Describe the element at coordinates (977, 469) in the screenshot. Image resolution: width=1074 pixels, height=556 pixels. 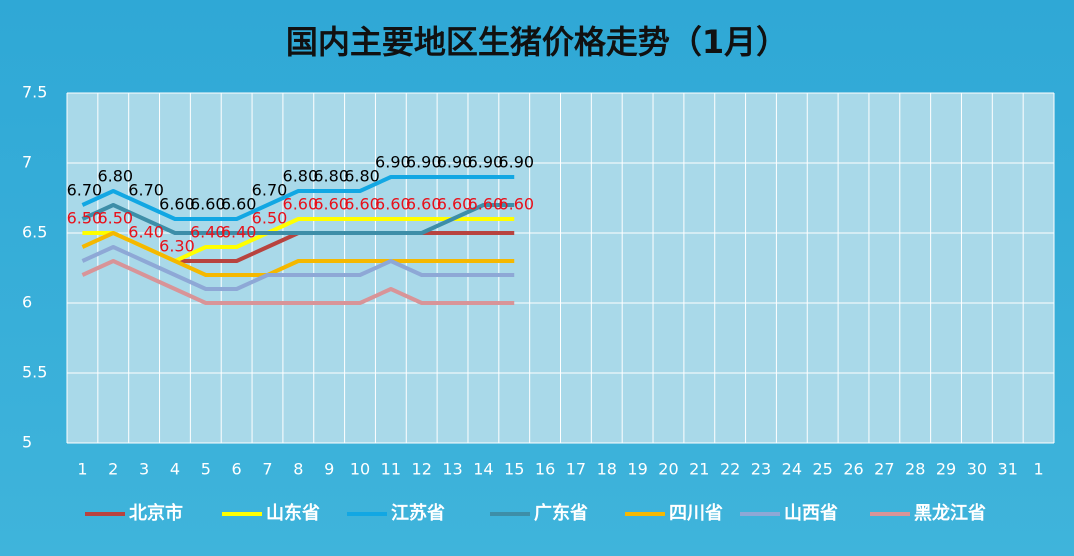
I see `x-tick-label: 30` at that location.